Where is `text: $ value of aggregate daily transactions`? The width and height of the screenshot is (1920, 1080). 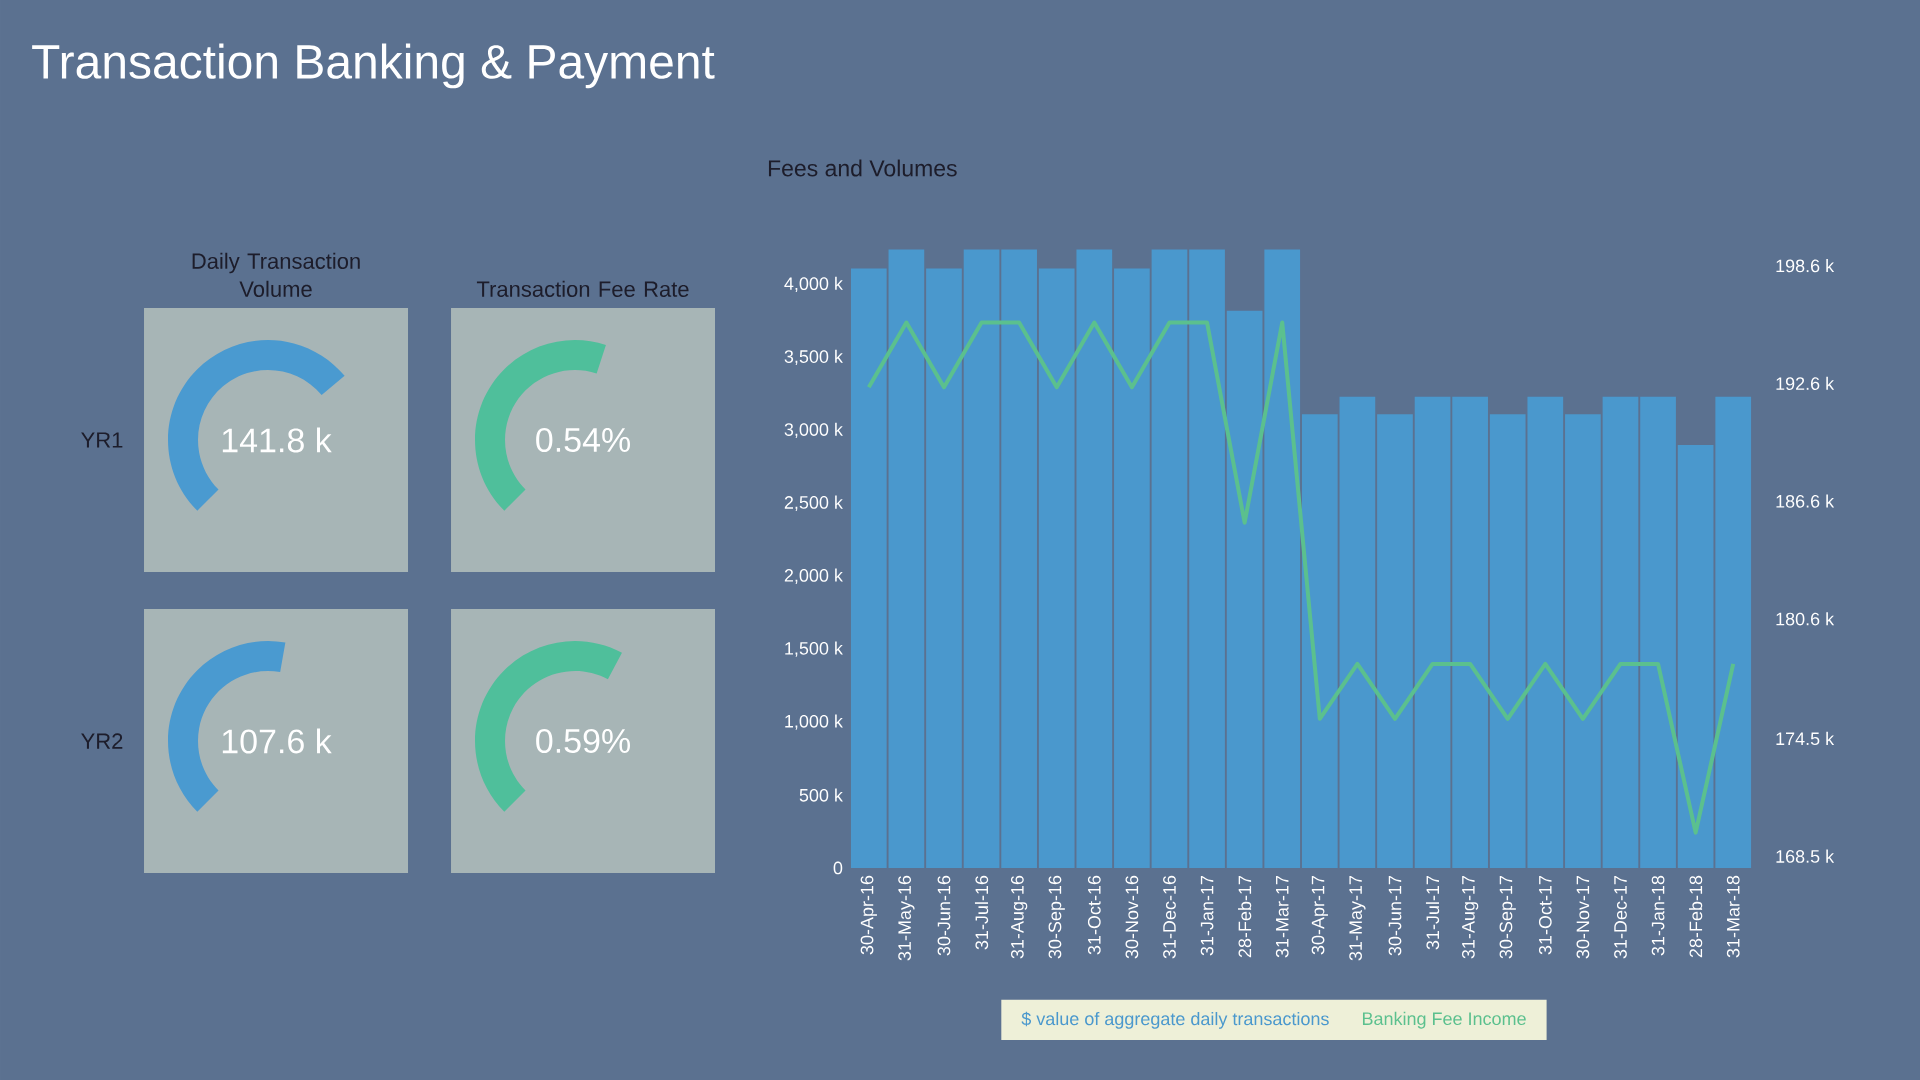
text: $ value of aggregate daily transactions is located at coordinates (1175, 1020).